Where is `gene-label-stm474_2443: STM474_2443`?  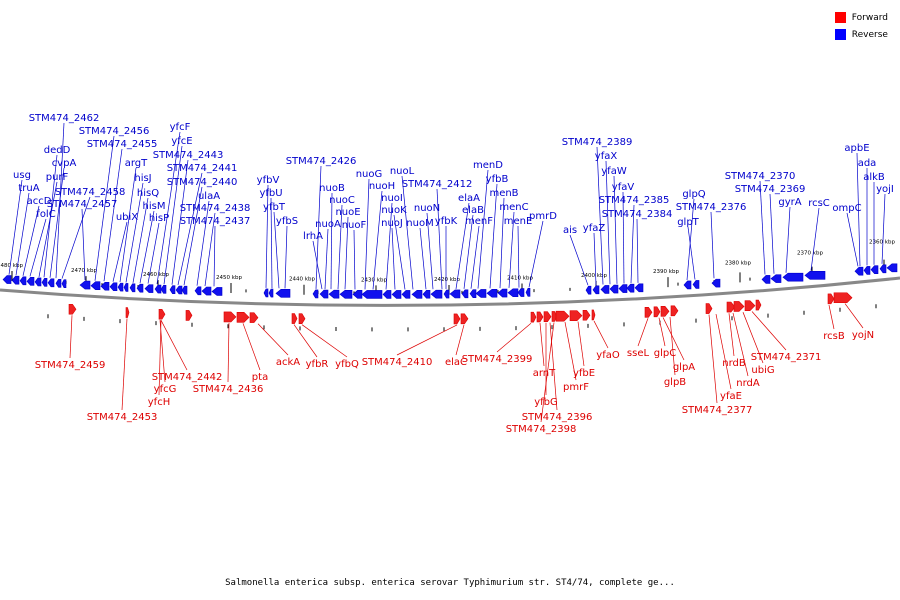 gene-label-stm474_2443: STM474_2443 is located at coordinates (188, 155).